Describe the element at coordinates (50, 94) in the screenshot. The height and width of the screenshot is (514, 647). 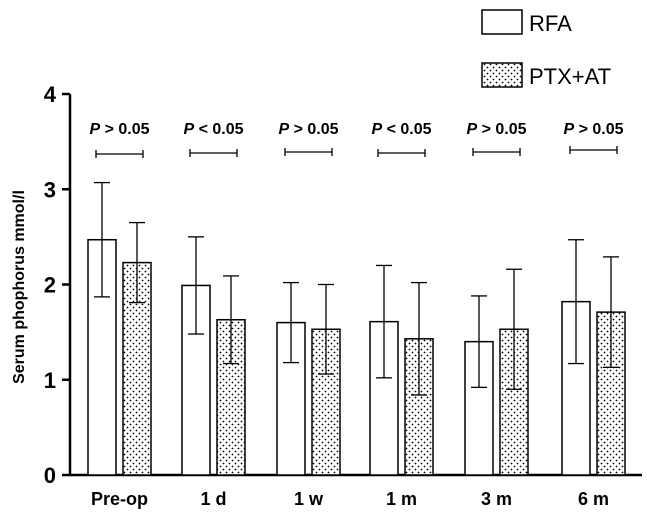
I see `y-tick-label: 4` at that location.